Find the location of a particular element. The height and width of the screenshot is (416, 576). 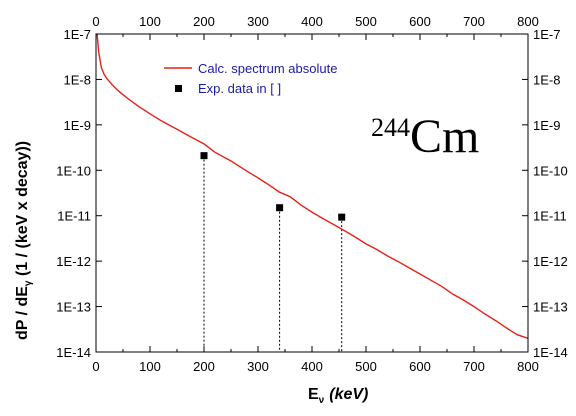

x-tick-label-bottom: 400 is located at coordinates (312, 366).